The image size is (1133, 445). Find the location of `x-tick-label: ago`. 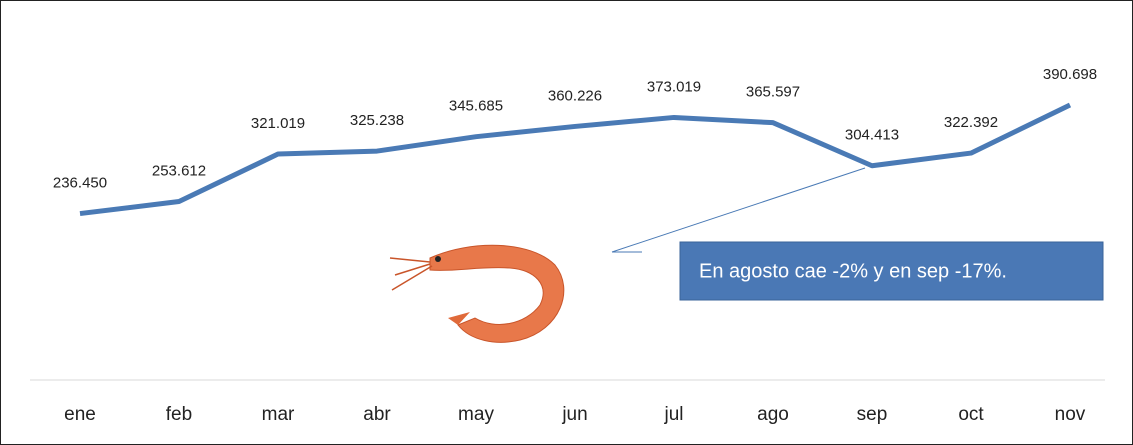

x-tick-label: ago is located at coordinates (773, 414).